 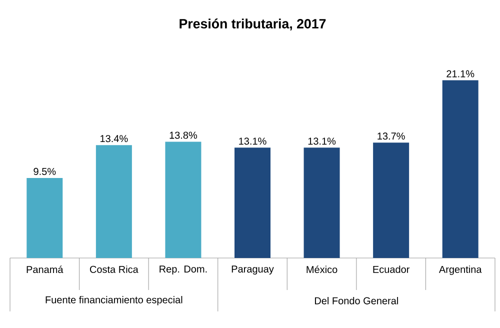 What do you see at coordinates (460, 74) in the screenshot?
I see `data-label: 21.1%` at bounding box center [460, 74].